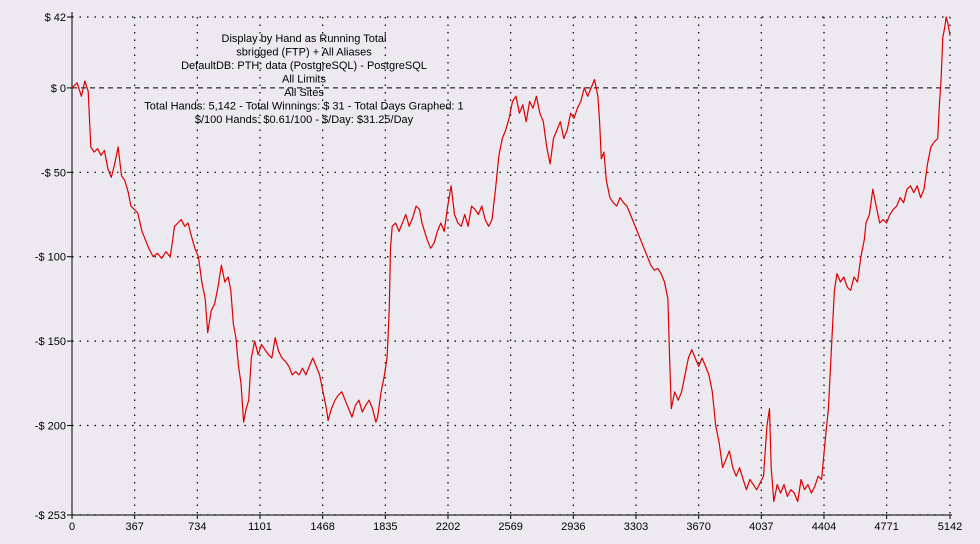 The width and height of the screenshot is (980, 544). I want to click on chart-title-line: All Sites, so click(304, 93).